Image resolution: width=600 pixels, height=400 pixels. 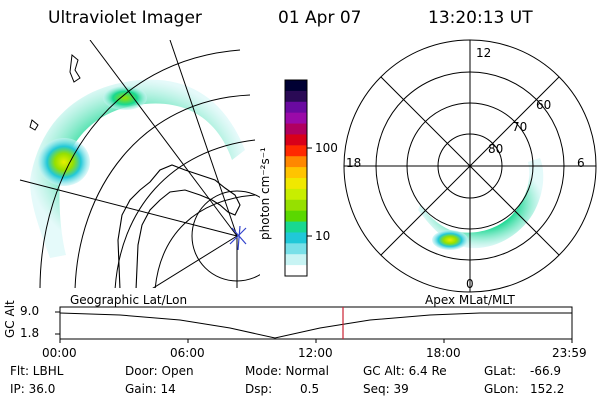 What do you see at coordinates (320, 18) in the screenshot?
I see `date-label: 01 Apr 07` at bounding box center [320, 18].